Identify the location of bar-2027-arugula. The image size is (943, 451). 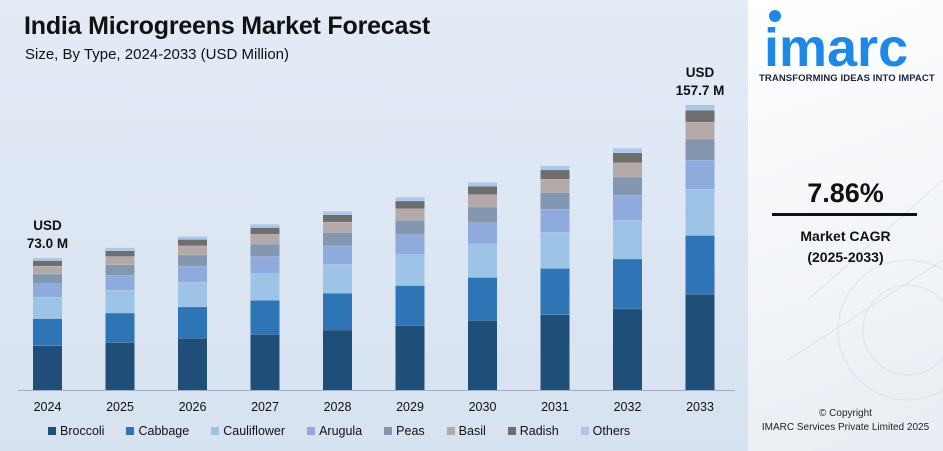
(265, 265).